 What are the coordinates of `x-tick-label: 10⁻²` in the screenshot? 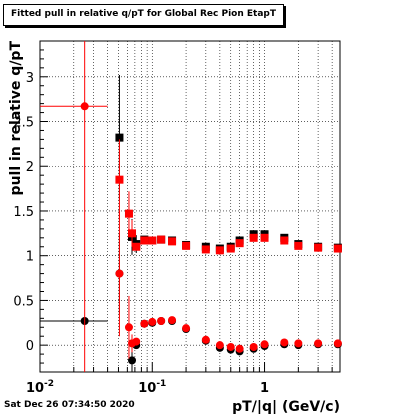 It's located at (40, 387).